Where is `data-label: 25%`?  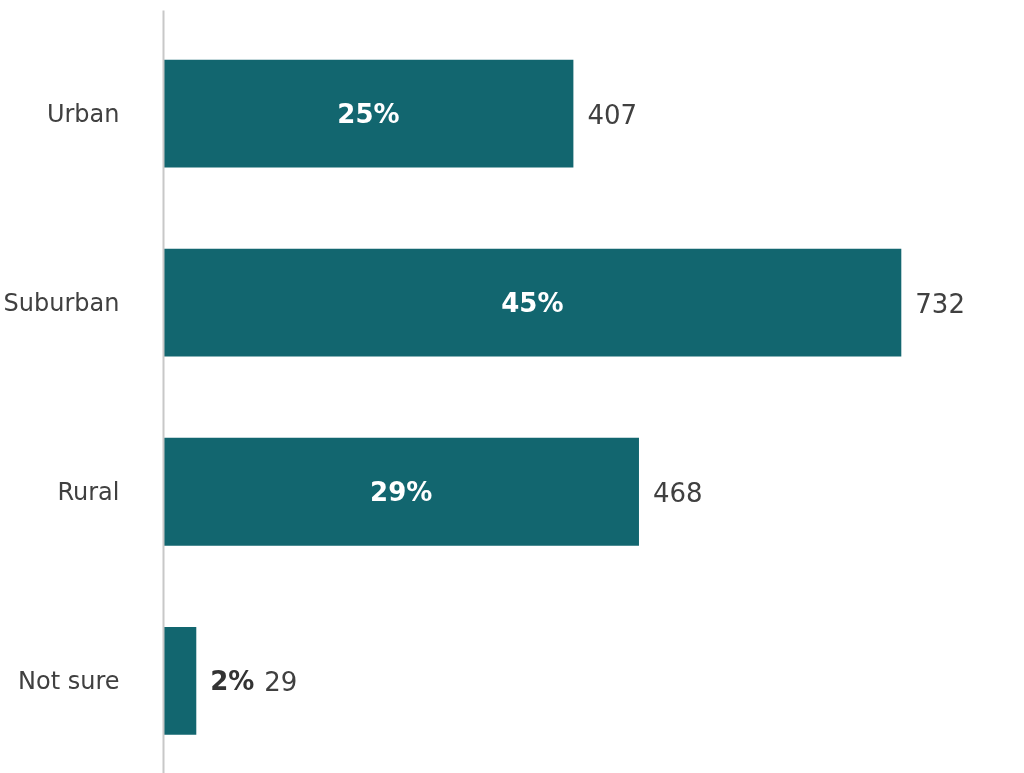 data-label: 25% is located at coordinates (368, 113).